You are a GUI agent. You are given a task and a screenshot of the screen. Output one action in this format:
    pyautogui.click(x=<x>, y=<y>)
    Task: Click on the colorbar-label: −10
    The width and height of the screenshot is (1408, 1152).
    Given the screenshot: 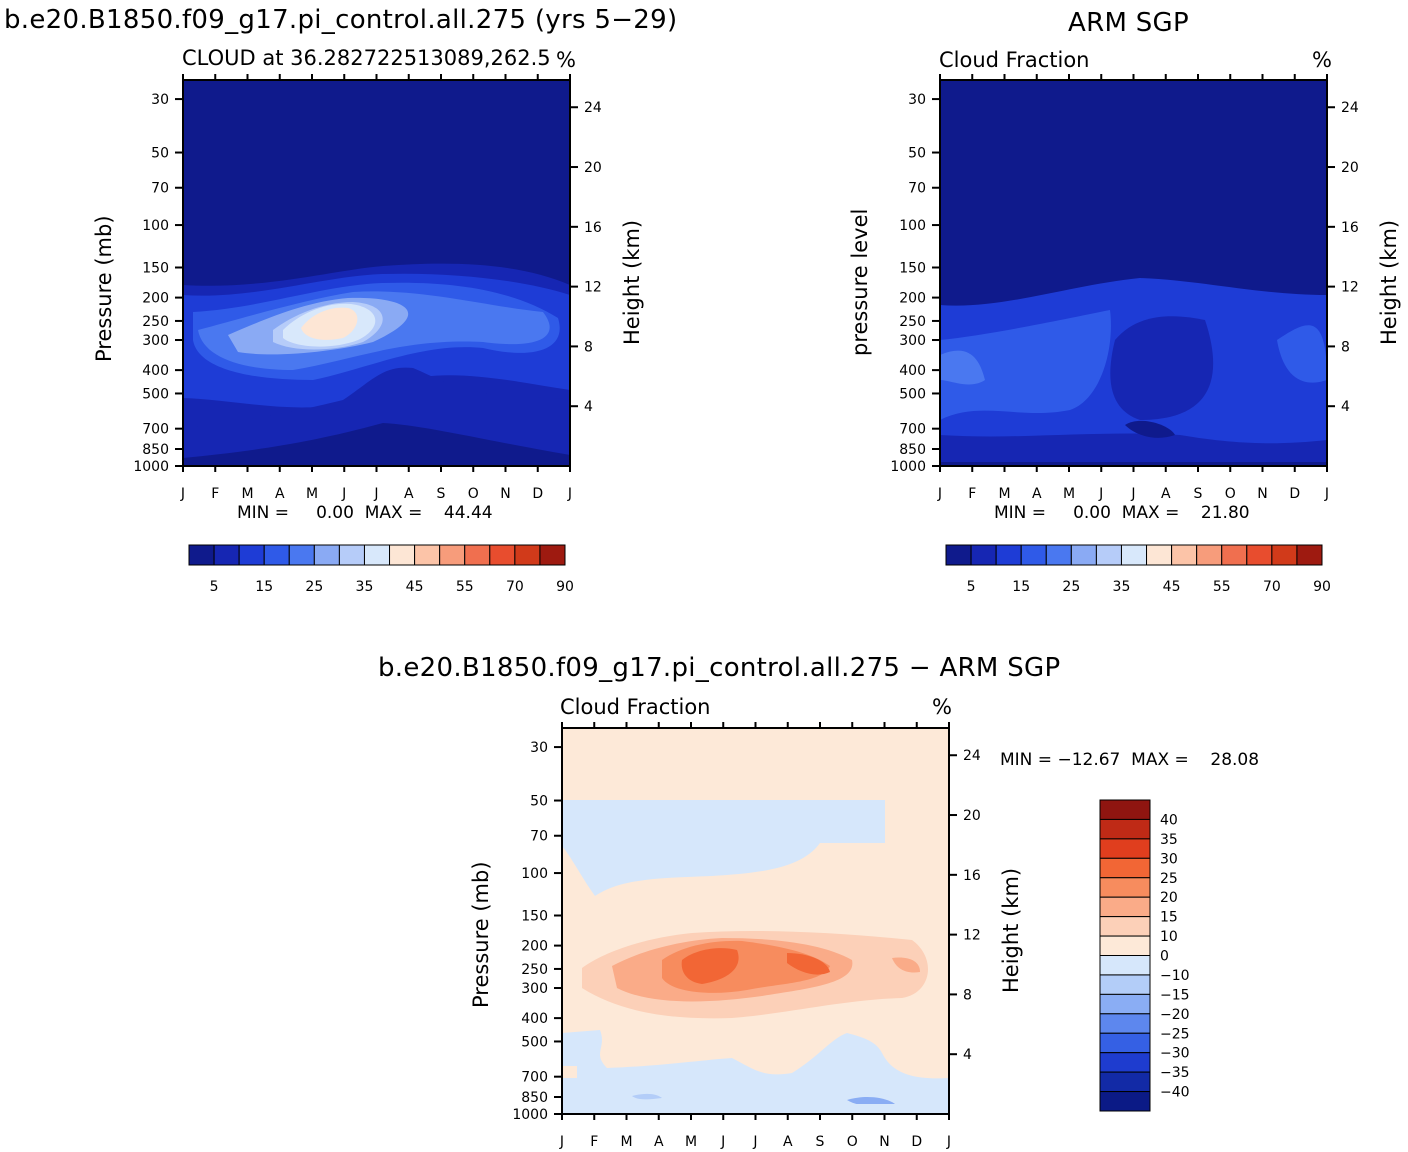 What is the action you would take?
    pyautogui.click(x=1175, y=976)
    